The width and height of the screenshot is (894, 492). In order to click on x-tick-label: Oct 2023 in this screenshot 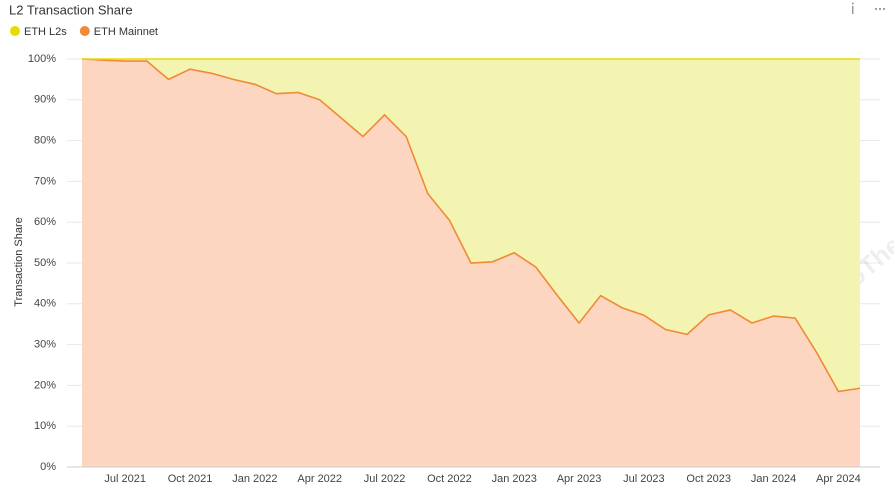, I will do `click(708, 479)`.